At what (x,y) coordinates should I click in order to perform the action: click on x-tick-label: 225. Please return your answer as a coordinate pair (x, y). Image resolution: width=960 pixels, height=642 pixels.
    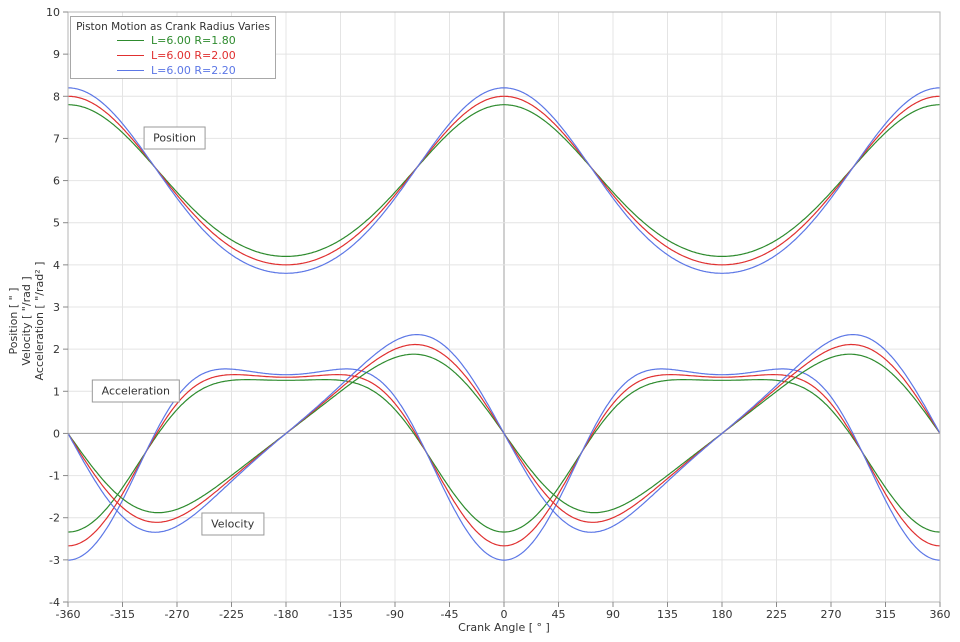
    Looking at the image, I should click on (776, 614).